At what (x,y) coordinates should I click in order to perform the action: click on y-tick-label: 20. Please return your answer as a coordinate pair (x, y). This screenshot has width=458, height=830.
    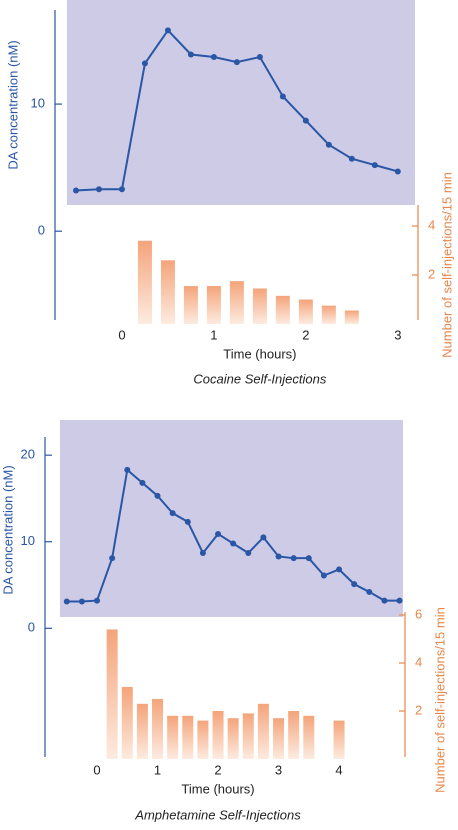
    Looking at the image, I should click on (28, 454).